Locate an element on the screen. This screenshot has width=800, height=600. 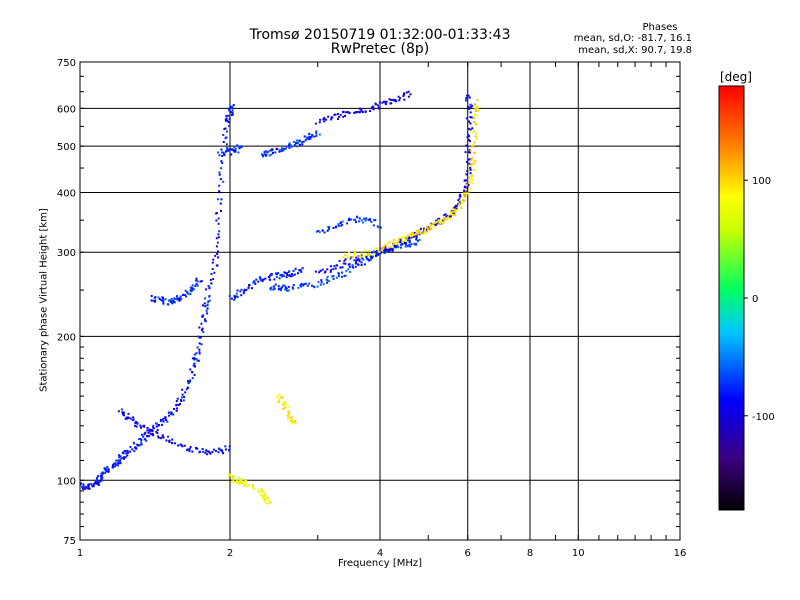
chart-subtitle: RwPretec (8p) is located at coordinates (380, 49).